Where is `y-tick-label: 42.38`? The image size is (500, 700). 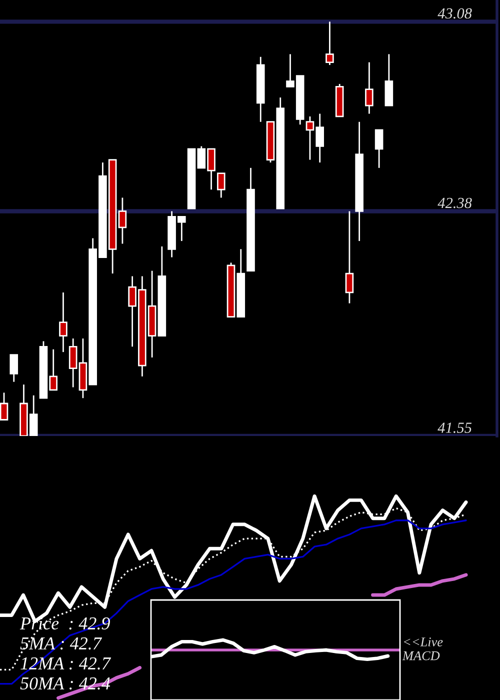 y-tick-label: 42.38 is located at coordinates (455, 203).